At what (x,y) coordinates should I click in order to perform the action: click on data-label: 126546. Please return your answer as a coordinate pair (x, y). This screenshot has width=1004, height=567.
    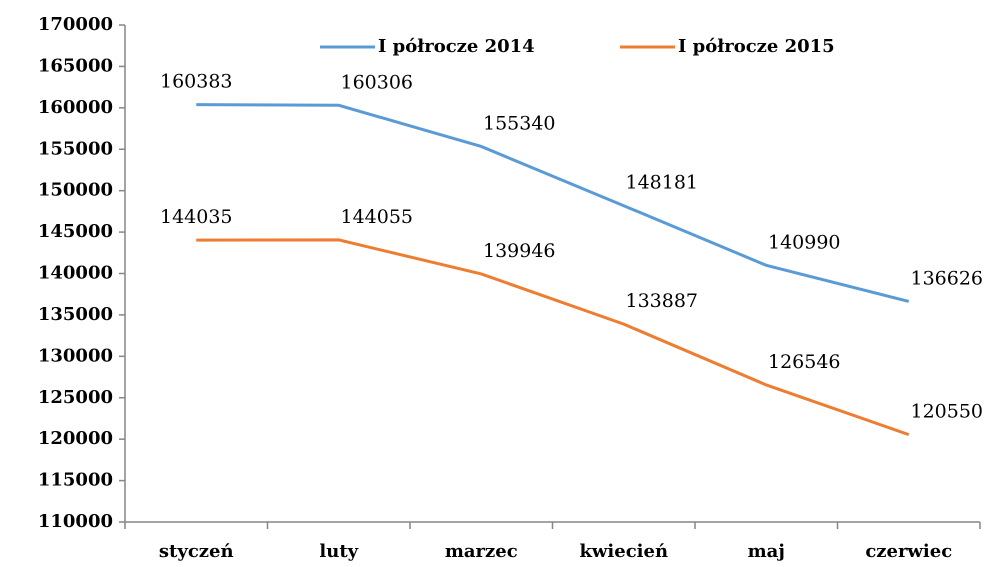
    Looking at the image, I should click on (804, 362).